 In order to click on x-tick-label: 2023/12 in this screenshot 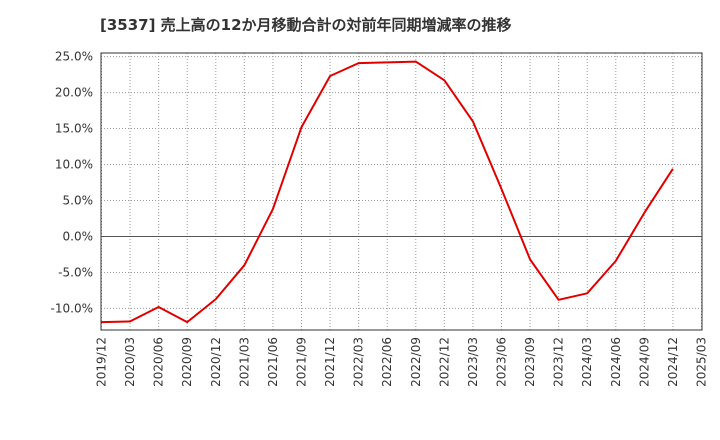, I will do `click(559, 362)`.